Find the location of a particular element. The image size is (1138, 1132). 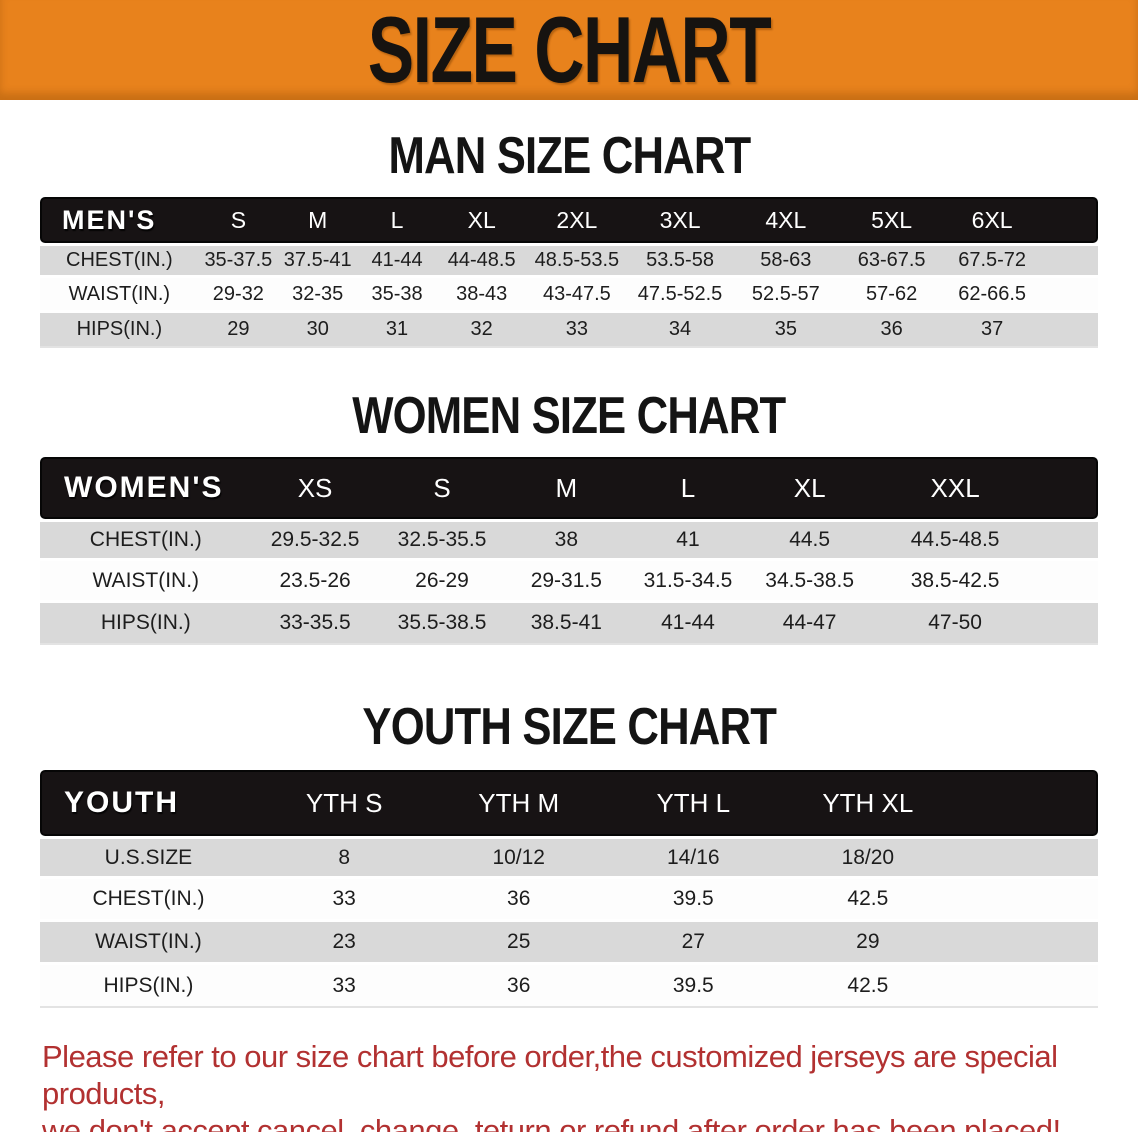

size-value-cell: 35-38 is located at coordinates (397, 295).